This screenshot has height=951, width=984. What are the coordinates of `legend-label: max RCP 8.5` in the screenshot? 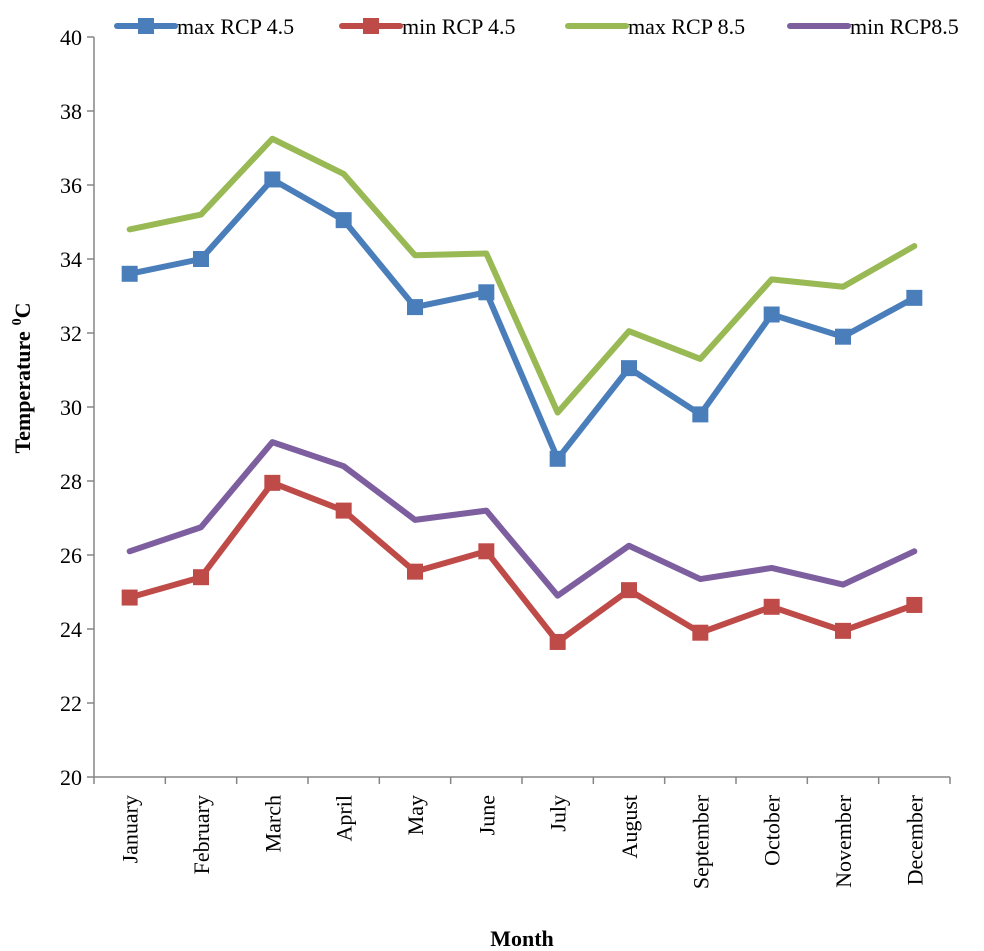 It's located at (686, 26).